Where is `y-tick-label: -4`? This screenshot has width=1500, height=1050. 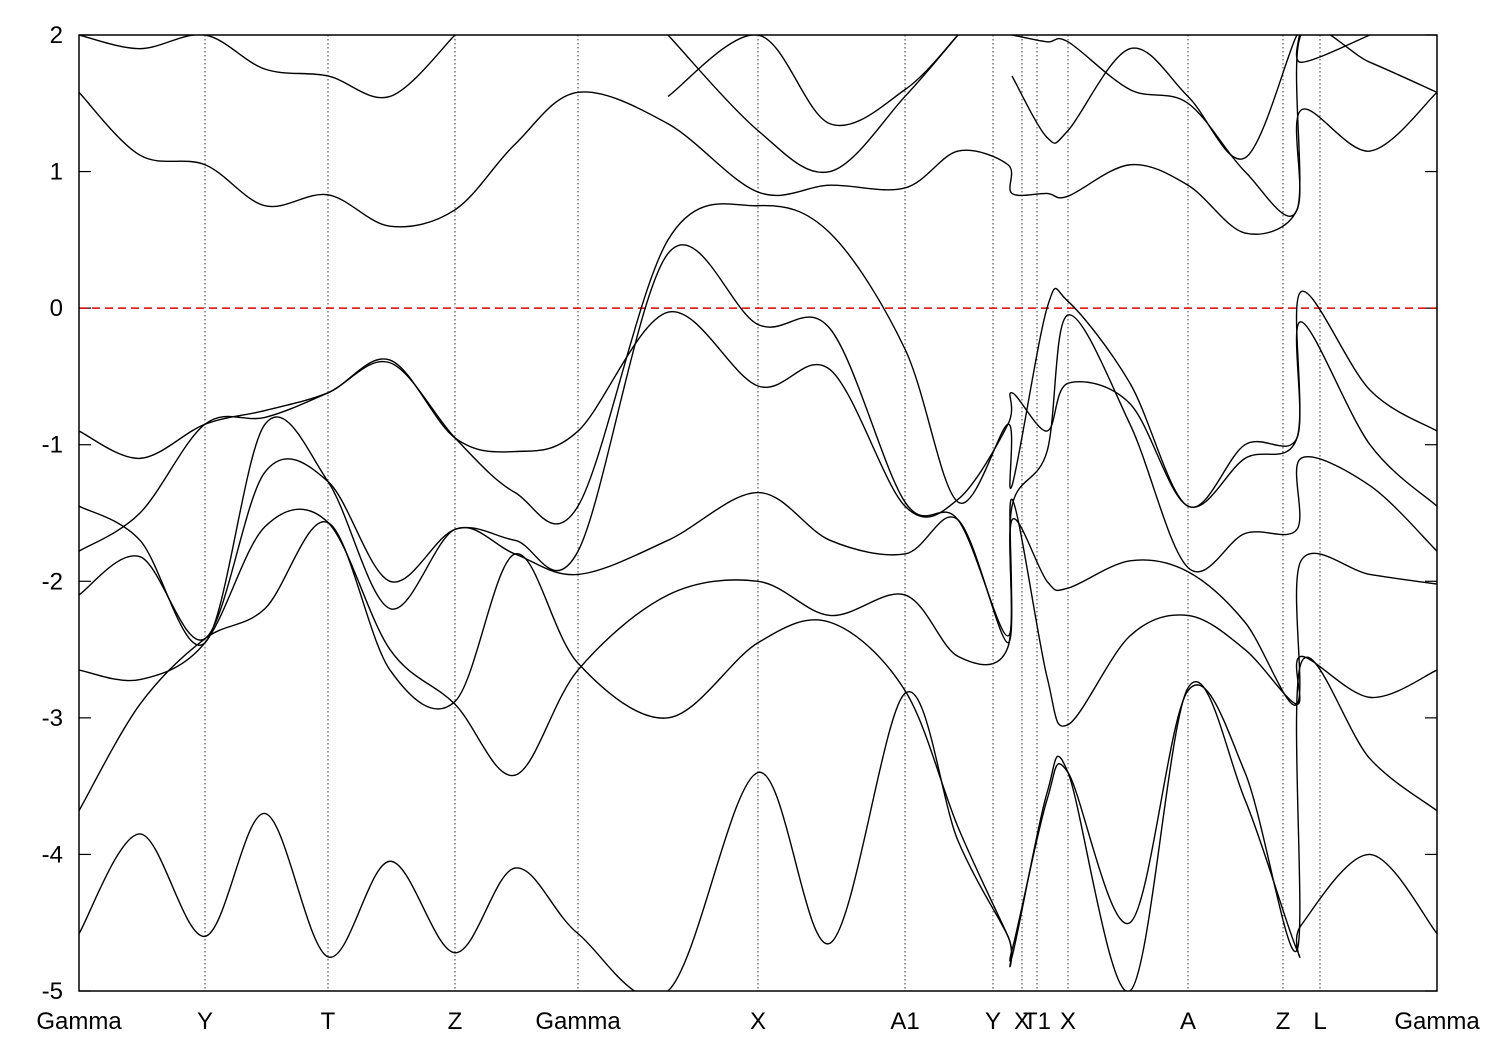
y-tick-label: -4 is located at coordinates (52, 854).